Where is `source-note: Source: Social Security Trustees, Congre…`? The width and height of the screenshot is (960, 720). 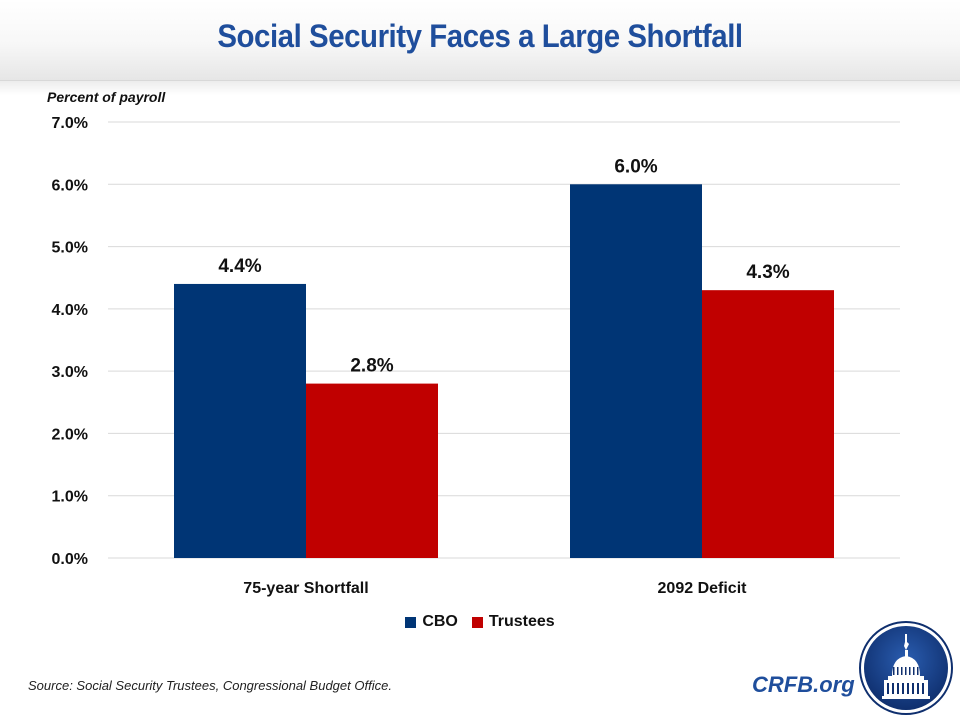
source-note: Source: Social Security Trustees, Congre… is located at coordinates (210, 685).